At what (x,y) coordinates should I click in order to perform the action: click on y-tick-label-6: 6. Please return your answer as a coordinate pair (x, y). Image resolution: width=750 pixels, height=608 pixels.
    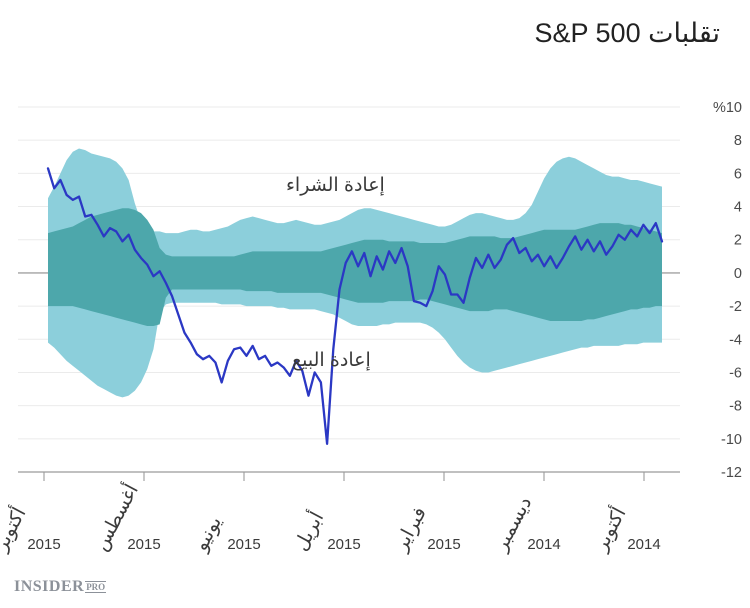
    Looking at the image, I should click on (738, 174).